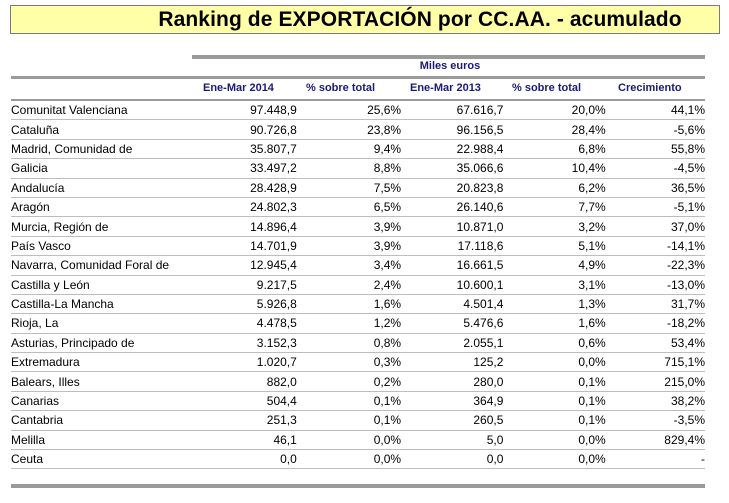 This screenshot has width=729, height=503. I want to click on share-2013-cell: 0,6%, so click(554, 343).